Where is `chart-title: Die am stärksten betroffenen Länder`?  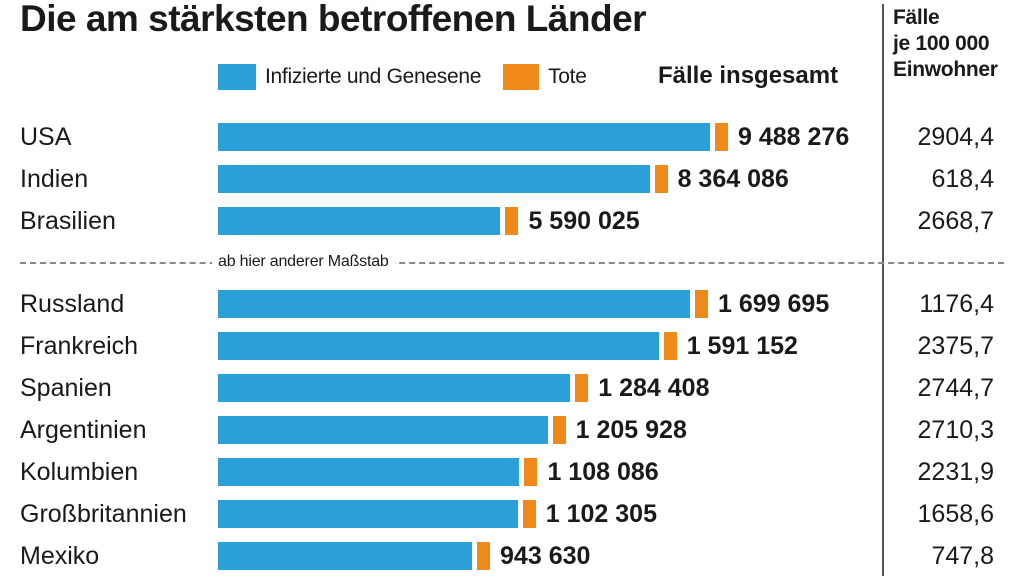
chart-title: Die am stärksten betroffenen Länder is located at coordinates (333, 19).